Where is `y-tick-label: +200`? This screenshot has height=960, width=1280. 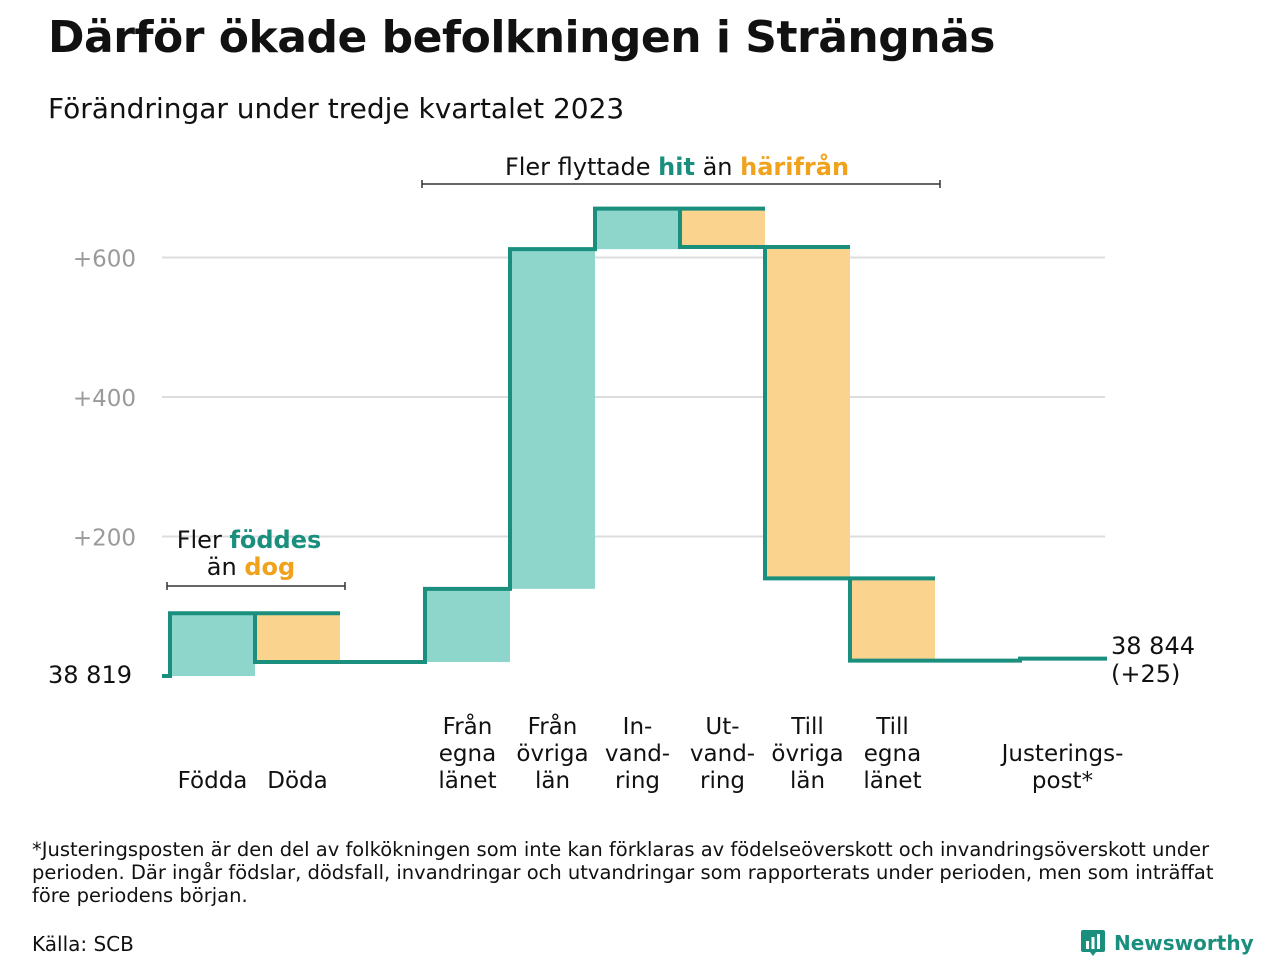
y-tick-label: +200 is located at coordinates (104, 539).